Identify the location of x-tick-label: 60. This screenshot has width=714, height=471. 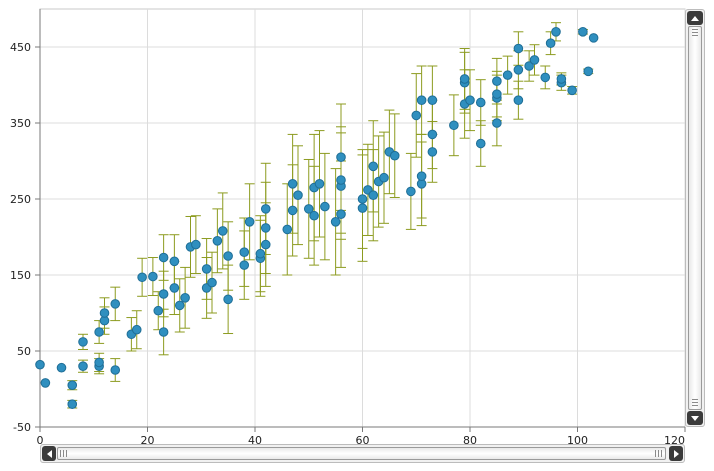
(363, 440).